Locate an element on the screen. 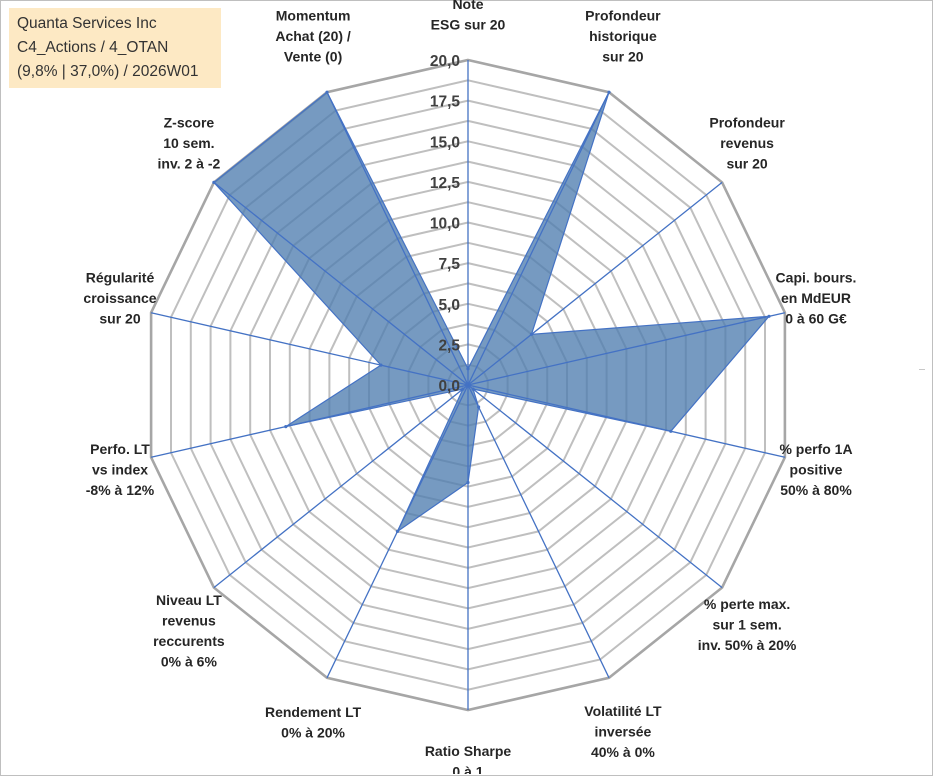 Image resolution: width=933 pixels, height=776 pixels. axis-label: Z-score 10 sem. inv. 2 à -2 is located at coordinates (189, 143).